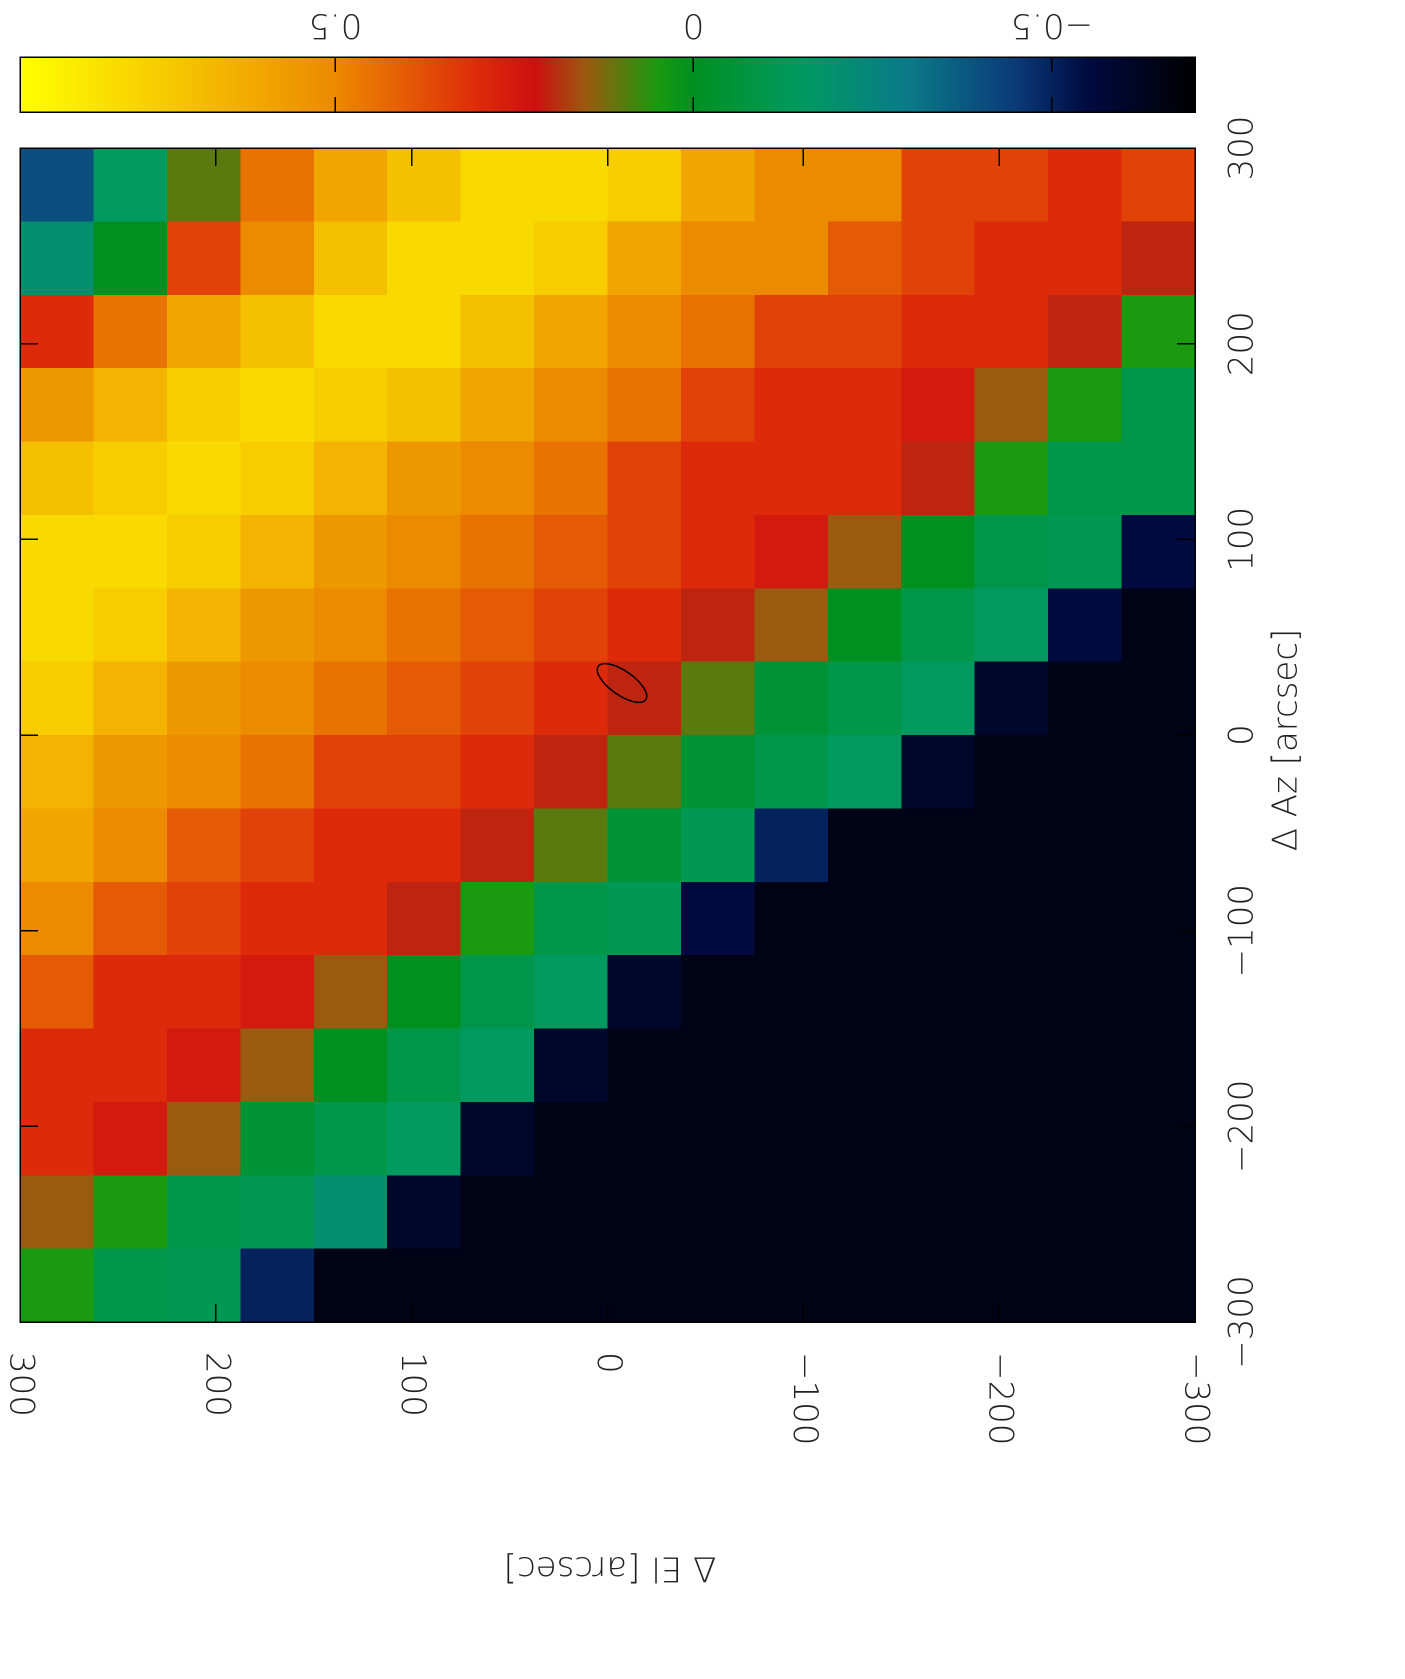  What do you see at coordinates (1242, 1126) in the screenshot?
I see `y-tick-label: −200` at bounding box center [1242, 1126].